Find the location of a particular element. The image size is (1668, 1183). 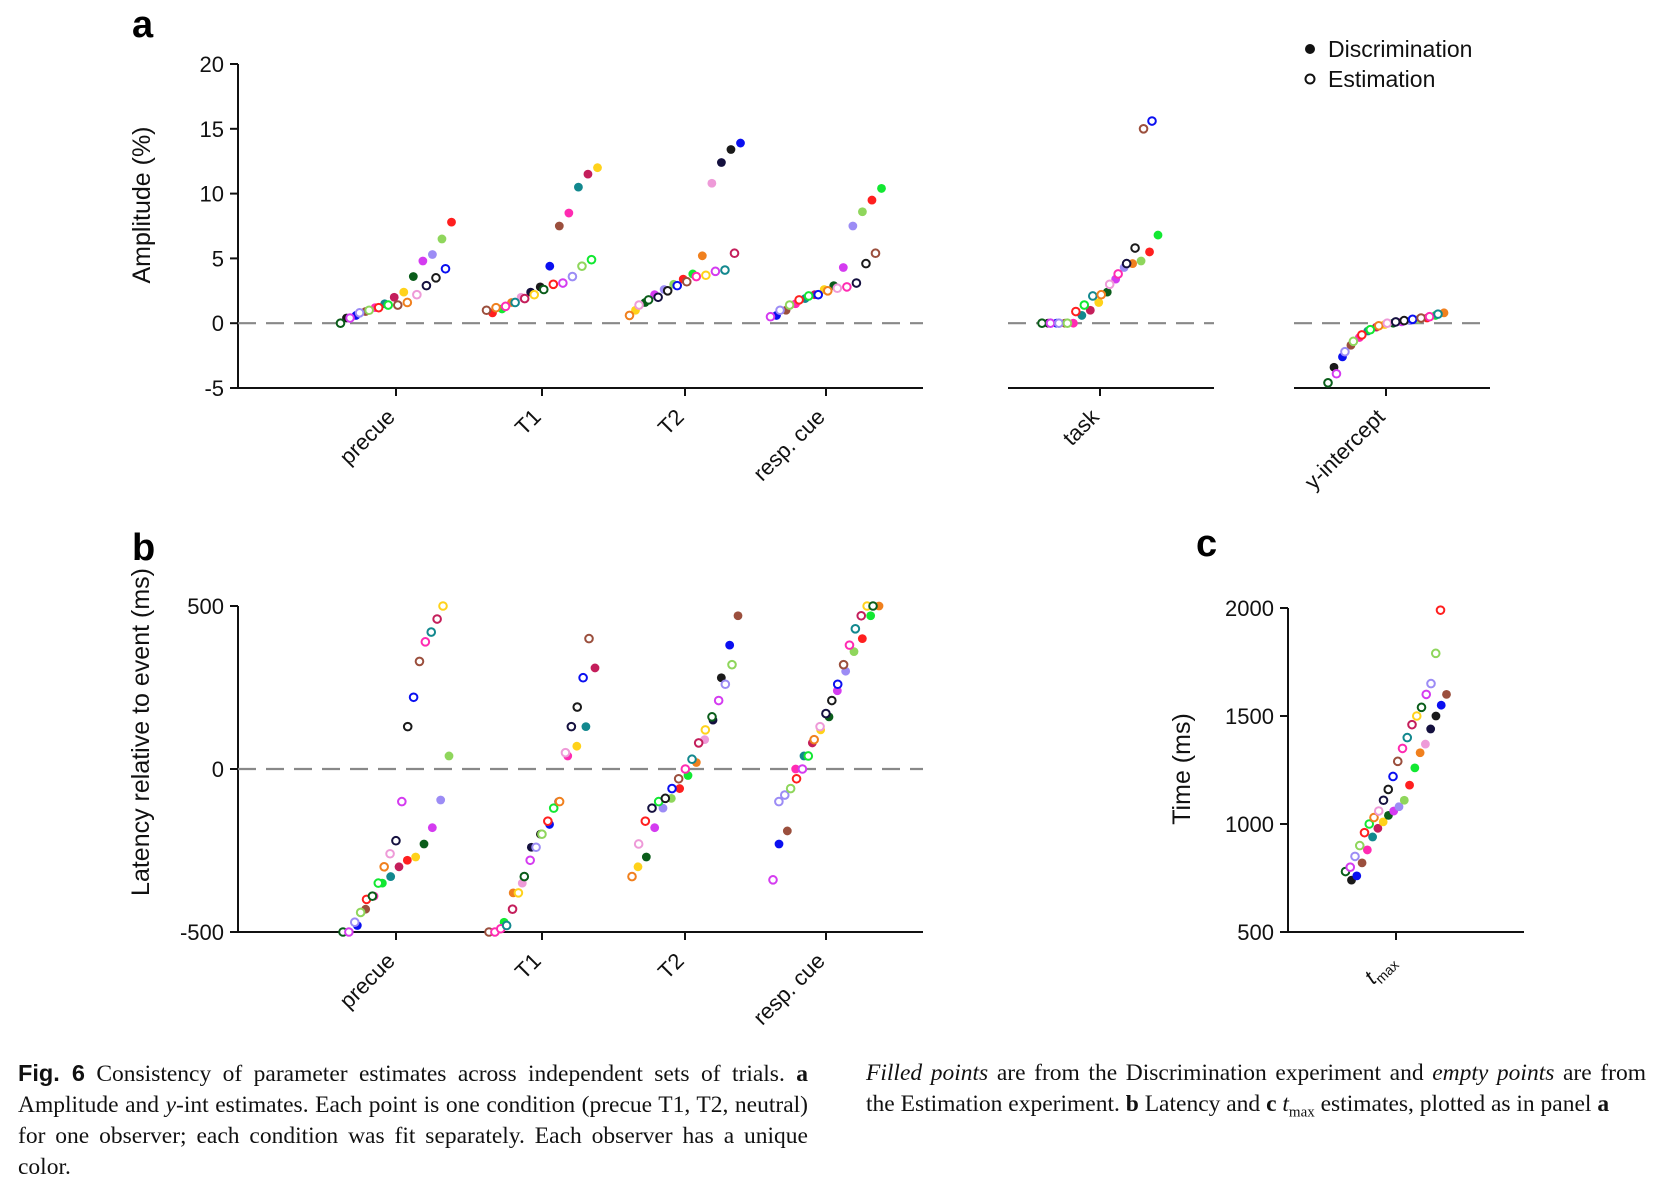

b-y-tick-label: -500 is located at coordinates (202, 932).